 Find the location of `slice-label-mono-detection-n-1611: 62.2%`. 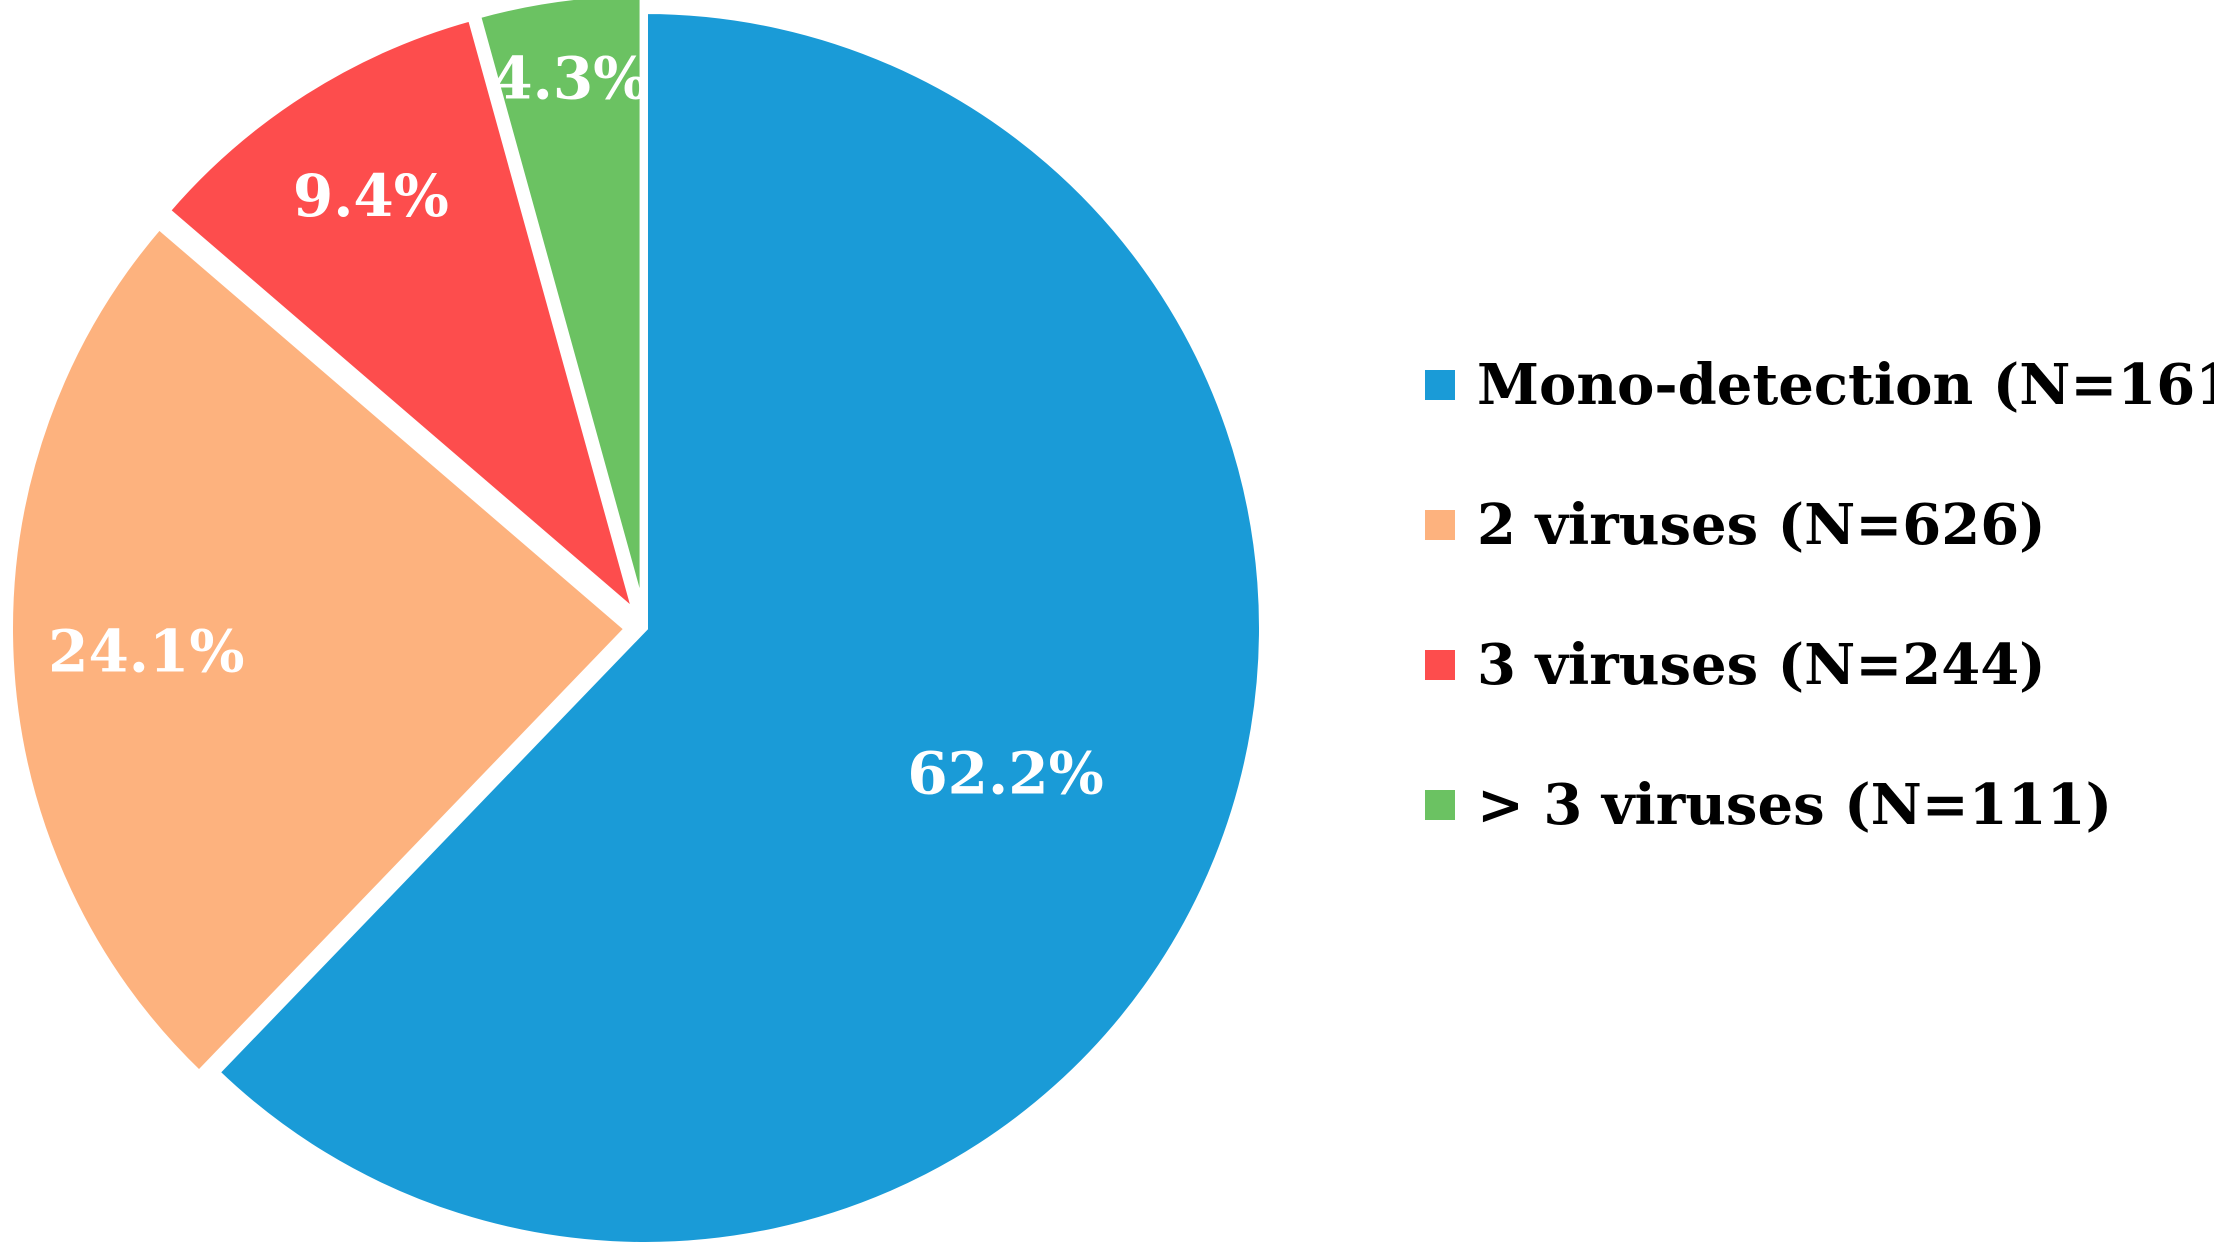

slice-label-mono-detection-n-1611: 62.2% is located at coordinates (1005, 773).